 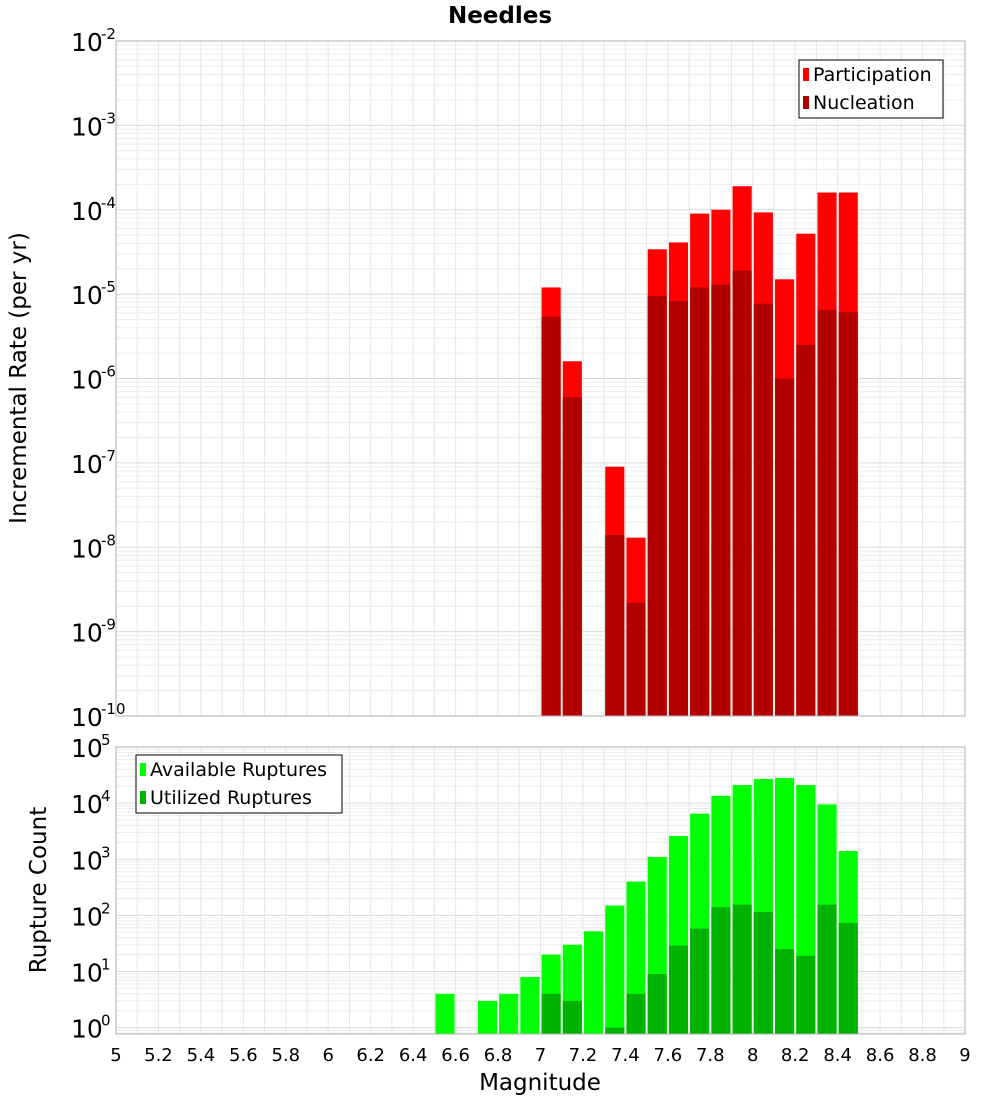 What do you see at coordinates (108, 372) in the screenshot?
I see `top-y-tick-exponent: -6` at bounding box center [108, 372].